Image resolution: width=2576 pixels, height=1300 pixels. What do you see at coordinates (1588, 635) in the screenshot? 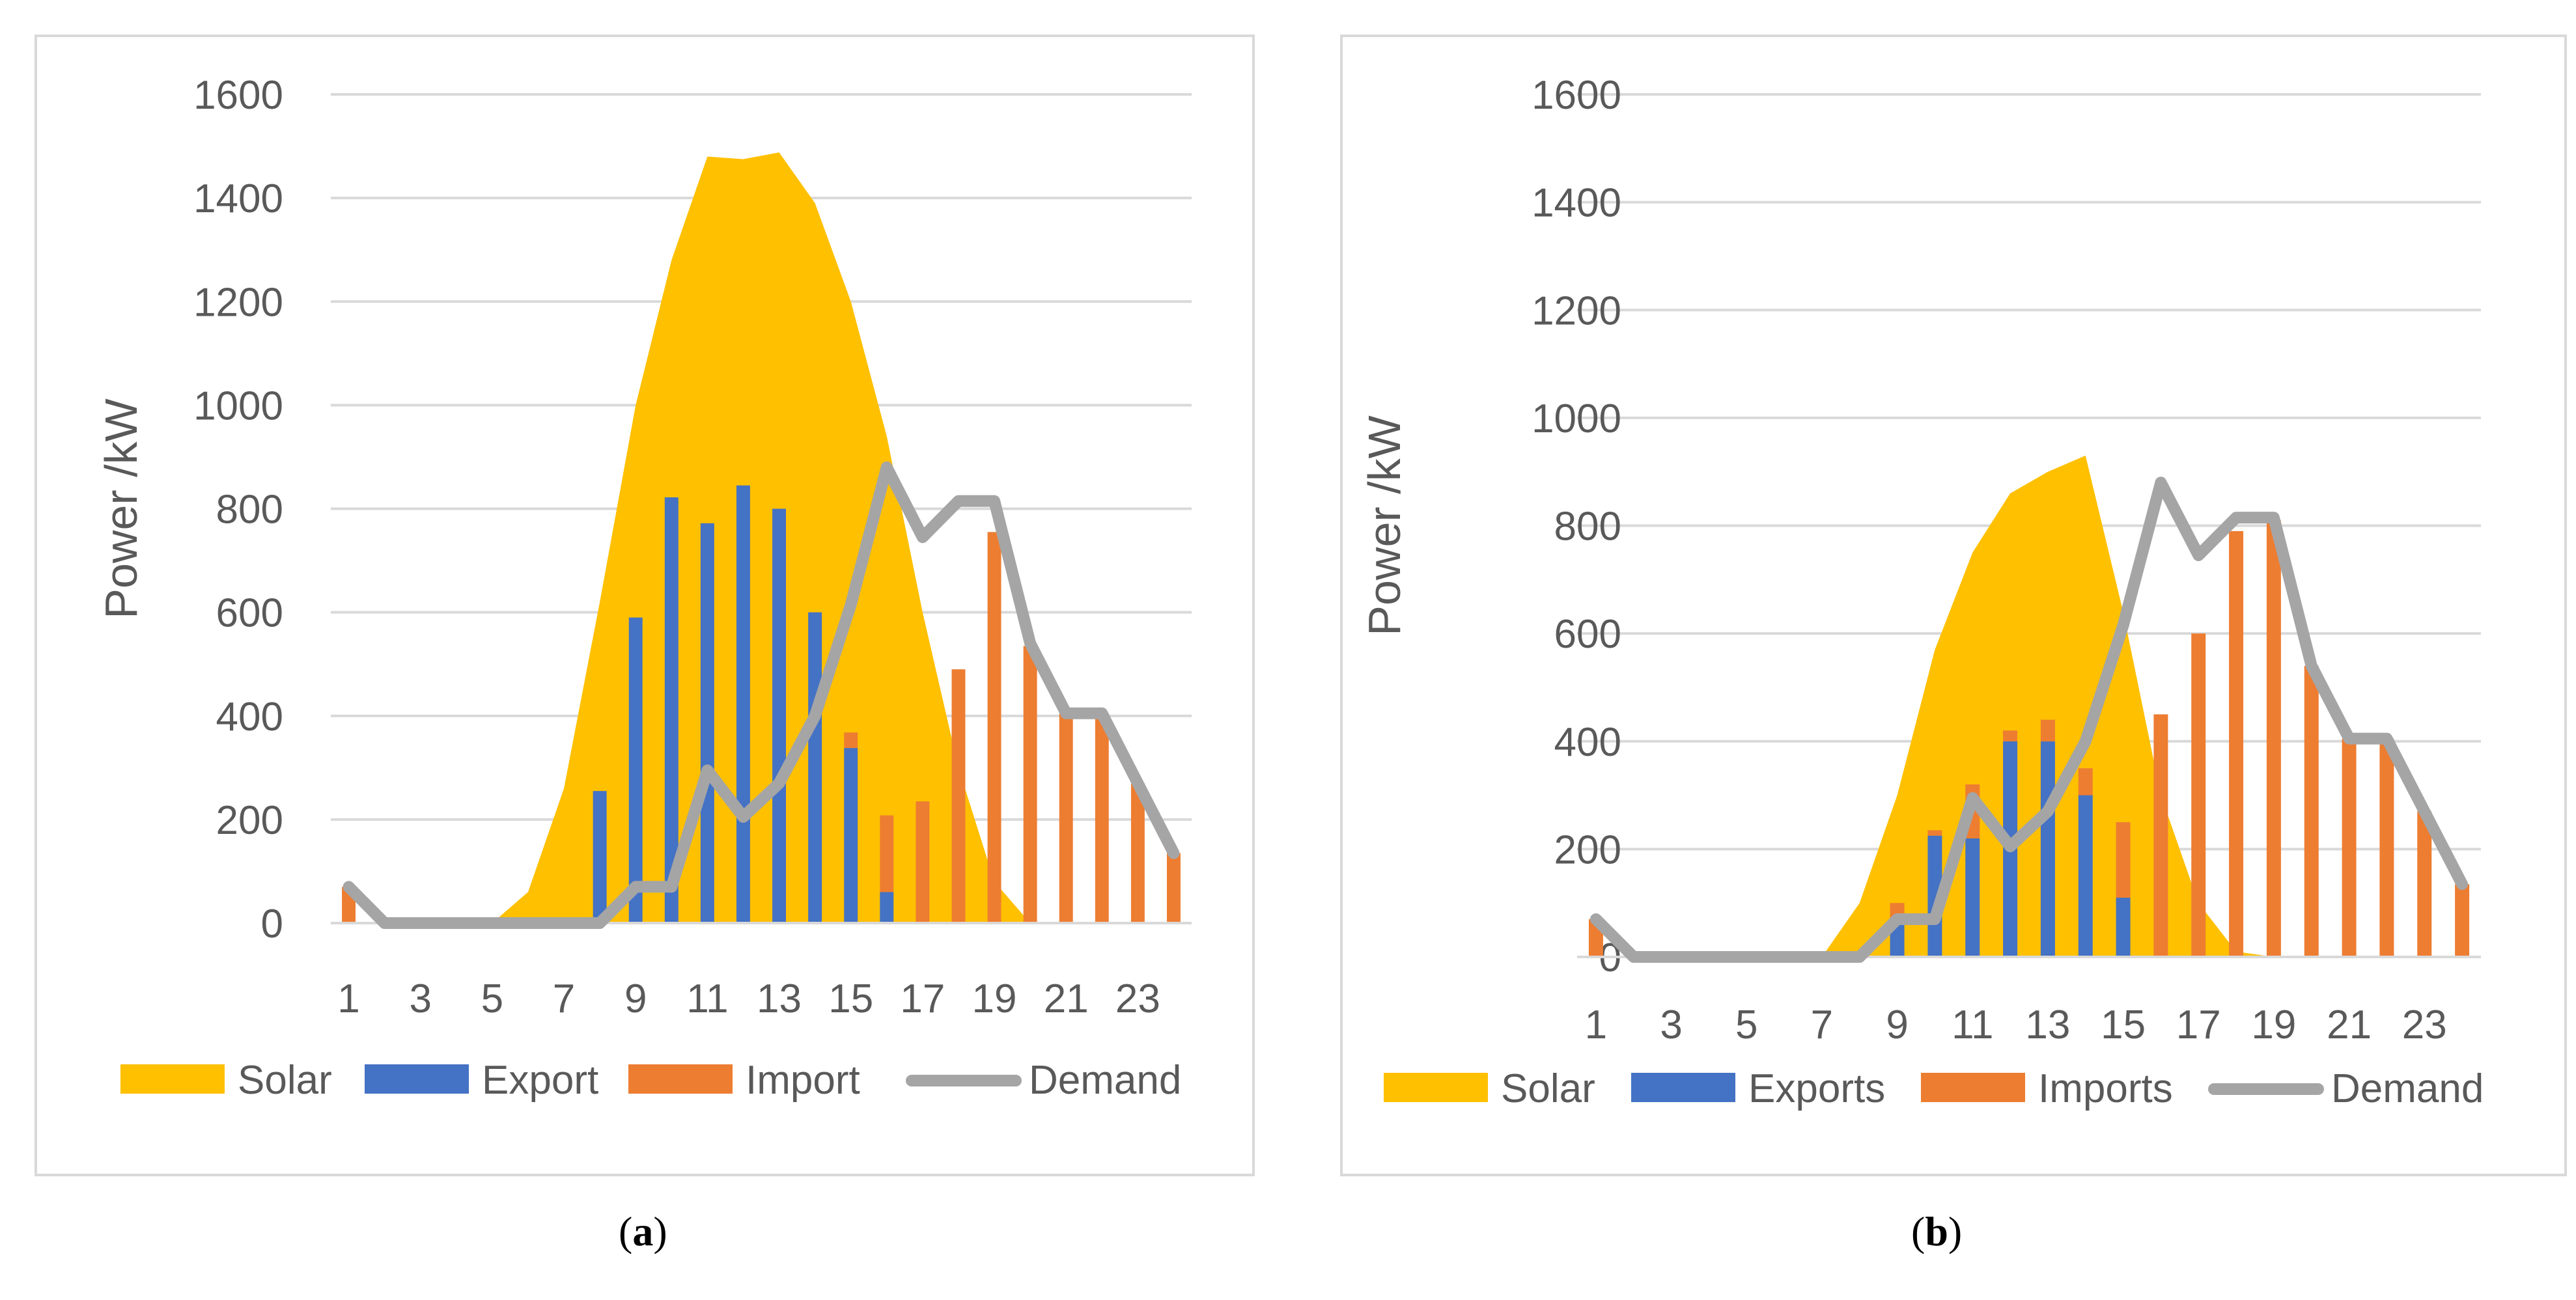
I see `chart-b-ytick-label: 600` at bounding box center [1588, 635].